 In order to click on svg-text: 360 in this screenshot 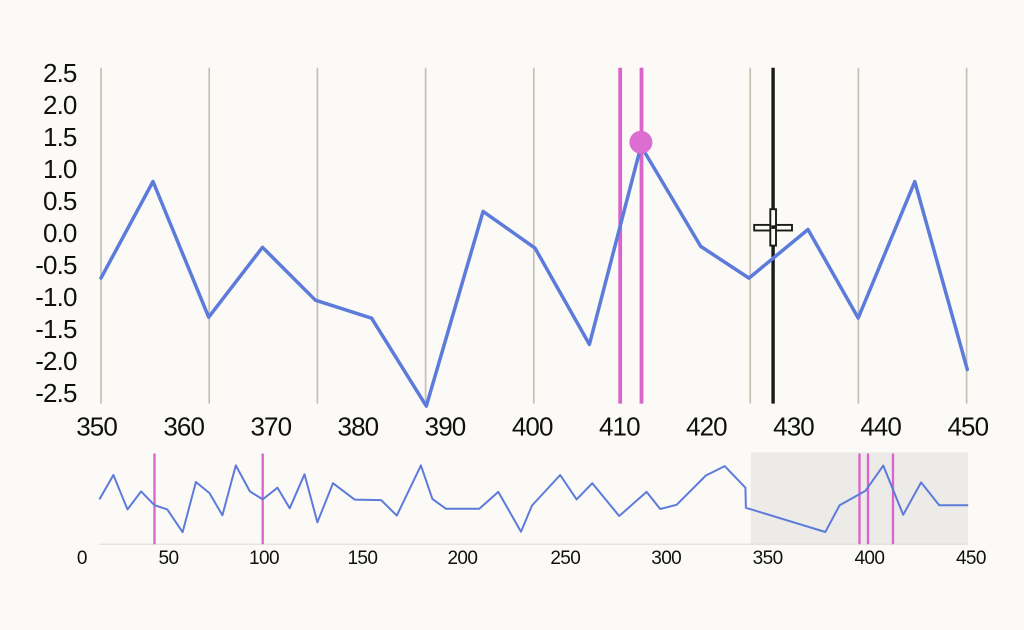, I will do `click(183, 426)`.